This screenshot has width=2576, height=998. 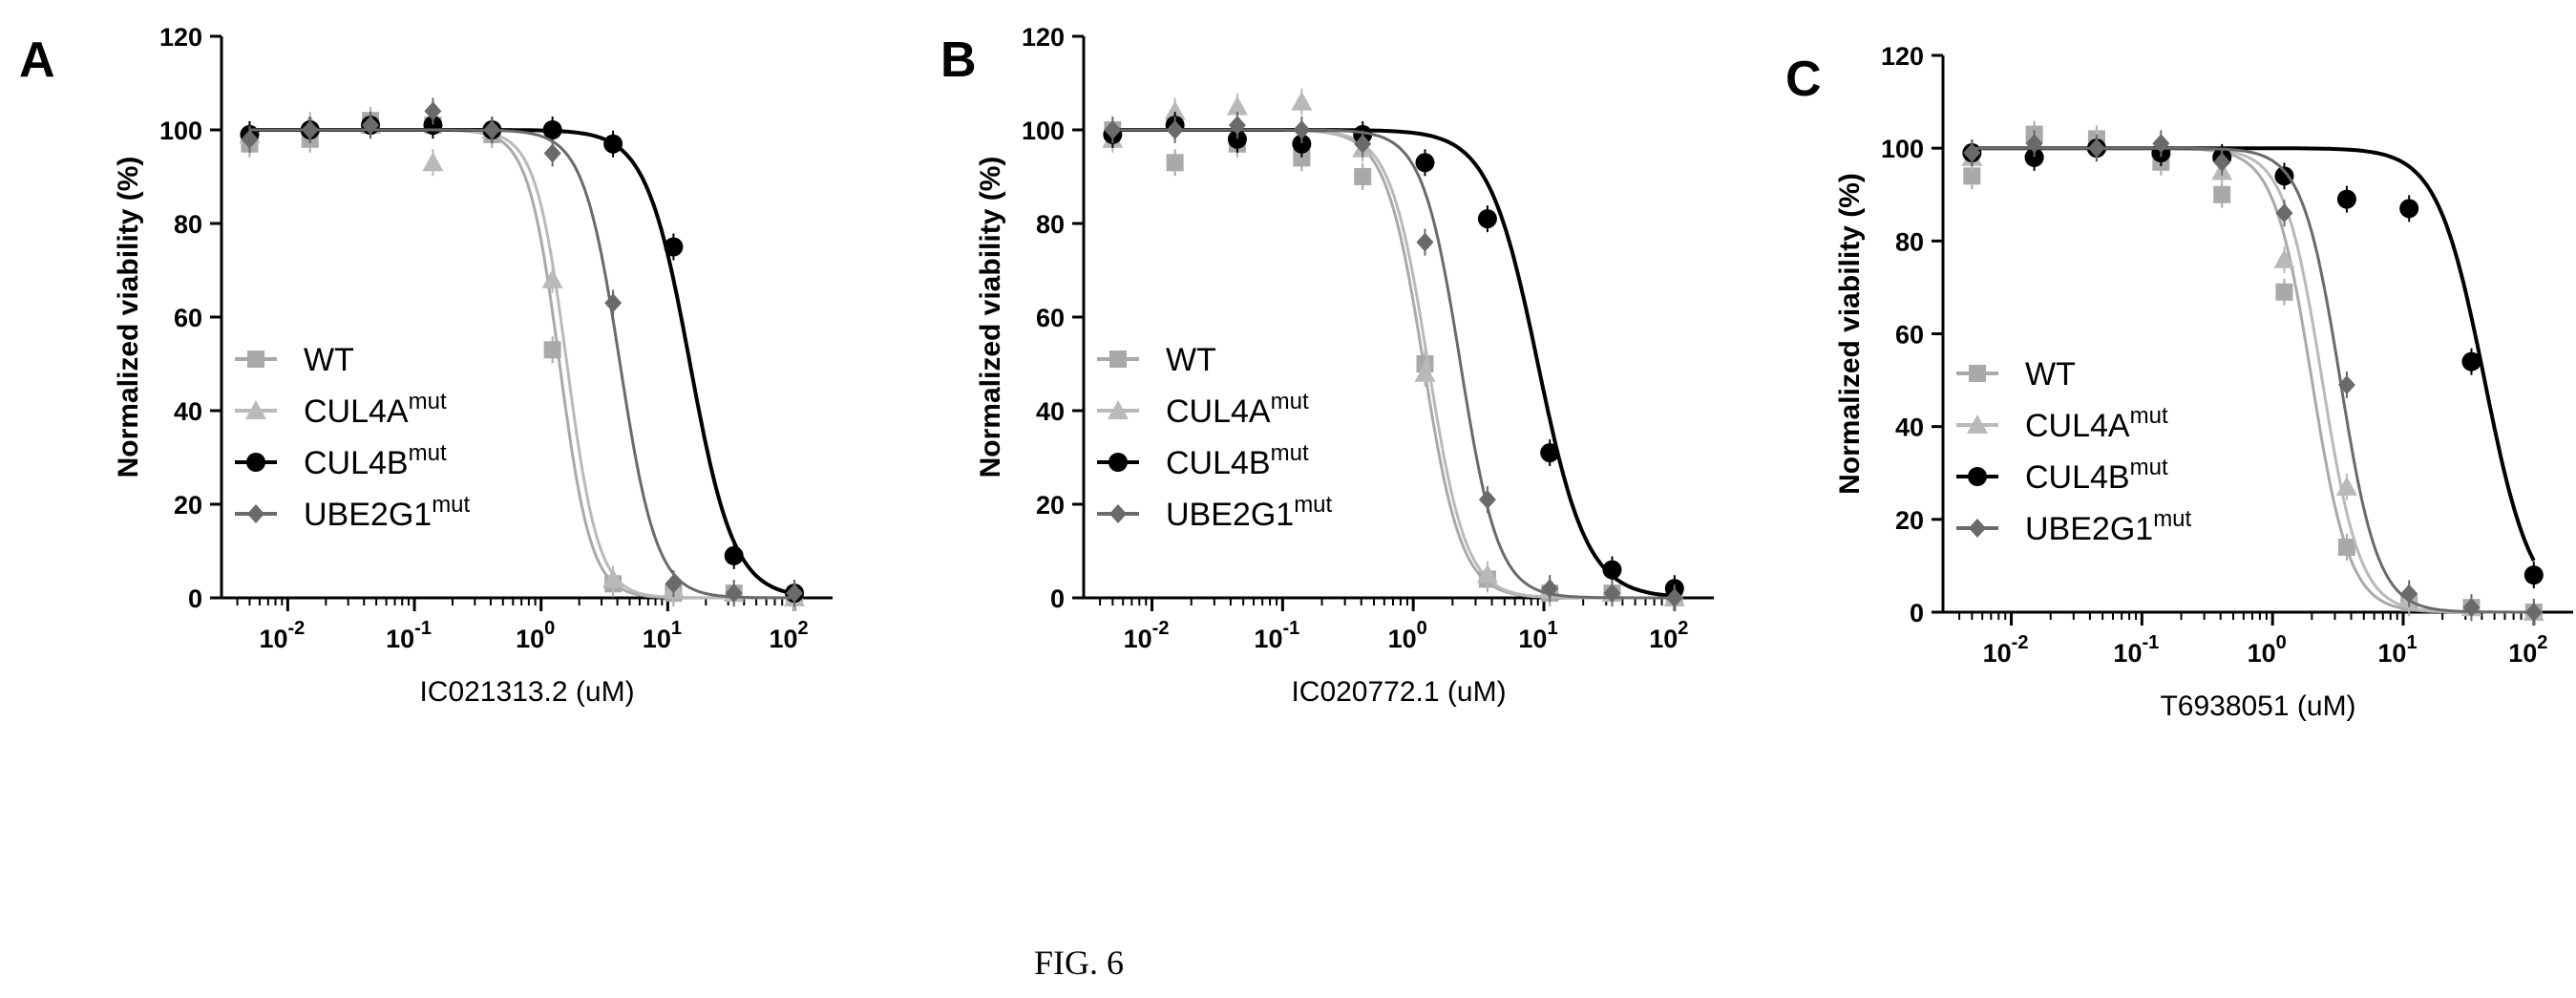 What do you see at coordinates (1803, 80) in the screenshot?
I see `panel-letter: C` at bounding box center [1803, 80].